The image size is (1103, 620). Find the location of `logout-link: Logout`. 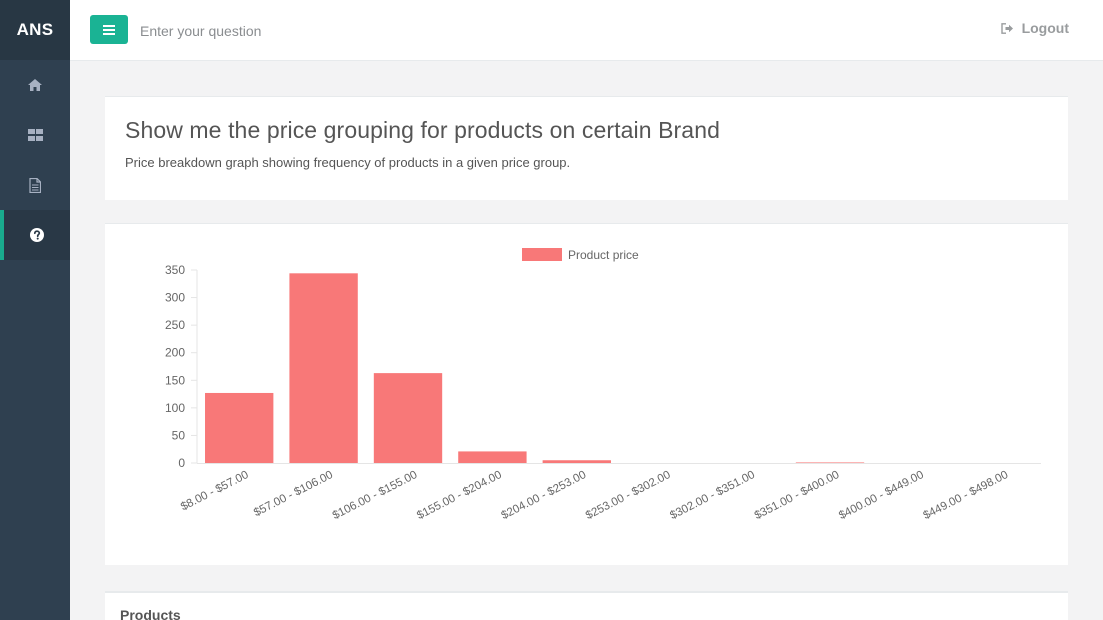

logout-link: Logout is located at coordinates (1034, 28).